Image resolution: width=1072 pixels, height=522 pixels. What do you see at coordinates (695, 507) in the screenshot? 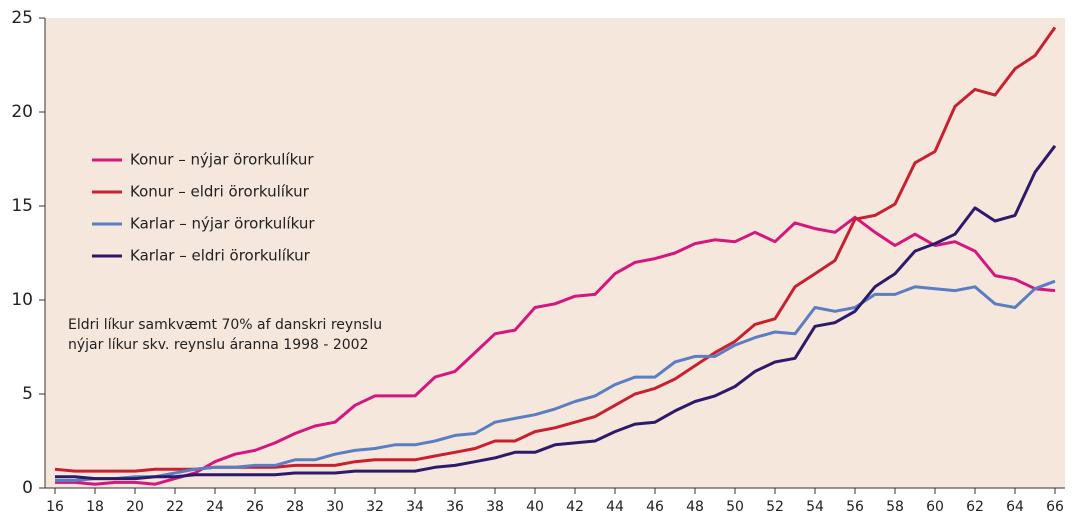
I see `x-tick-label: 48` at bounding box center [695, 507].